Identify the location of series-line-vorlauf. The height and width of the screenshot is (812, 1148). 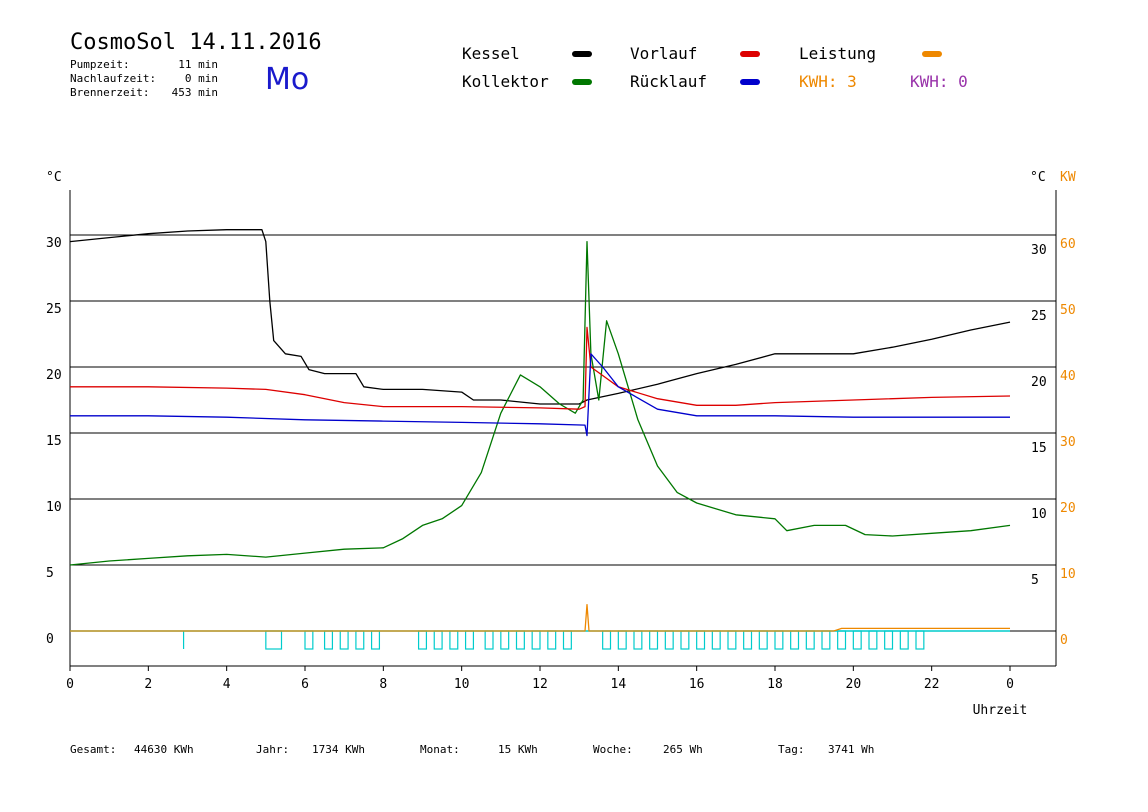
(540, 368).